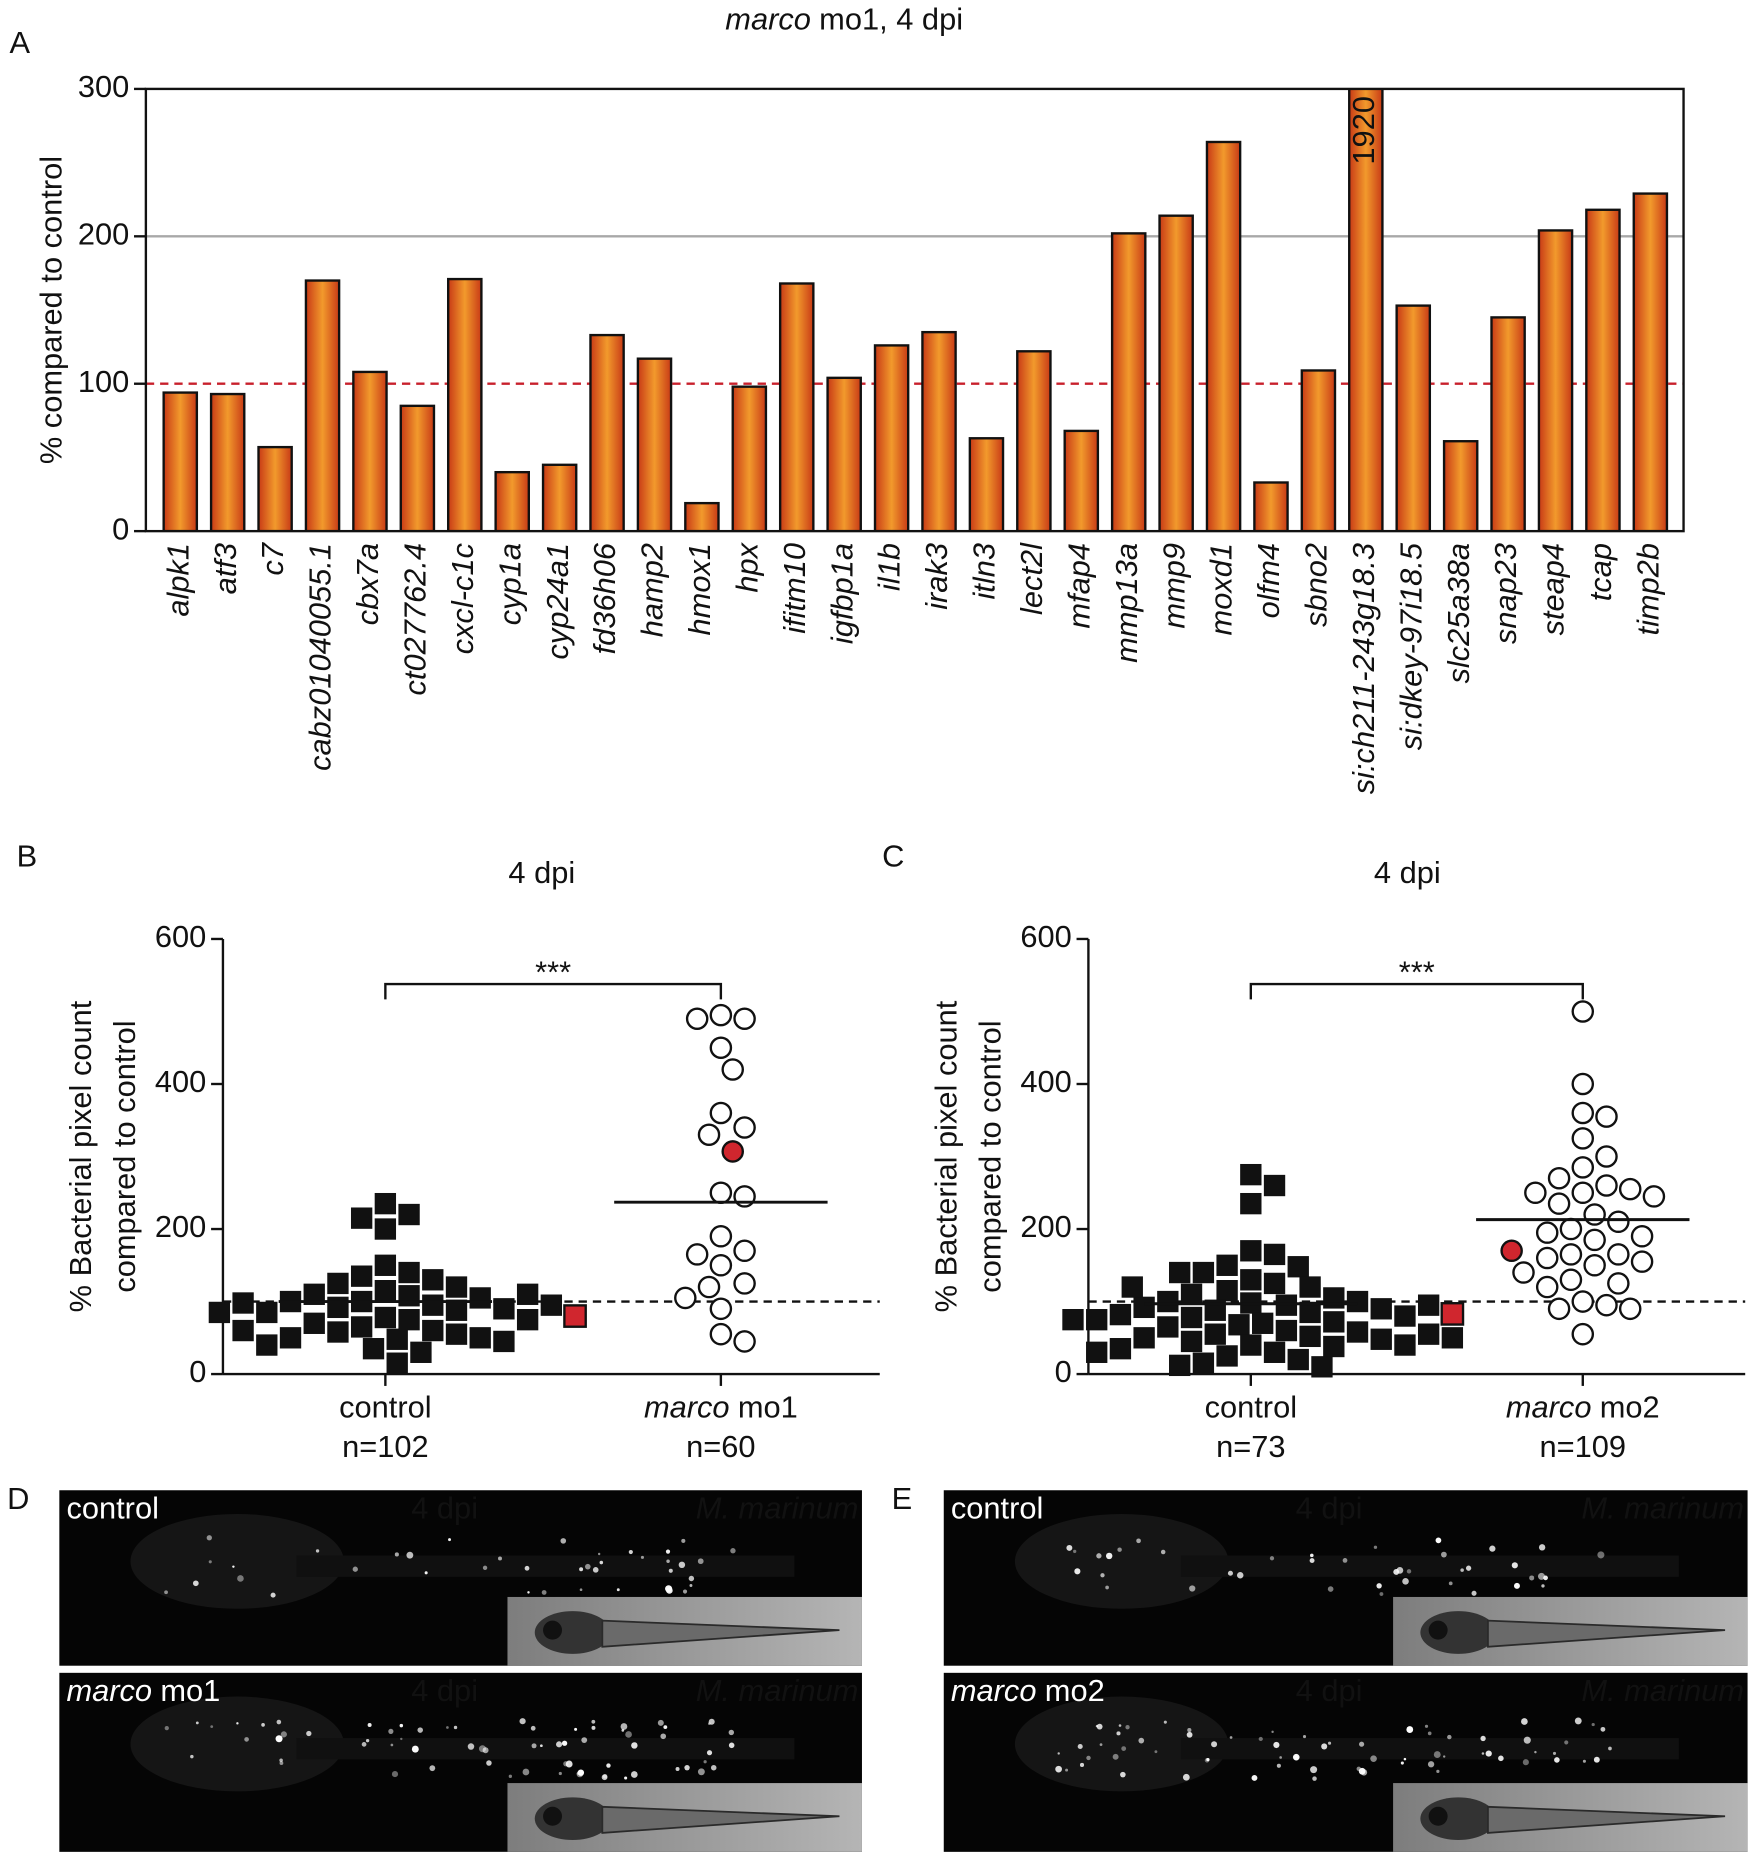  Describe the element at coordinates (1553, 589) in the screenshot. I see `x-tick-label: steap4` at that location.